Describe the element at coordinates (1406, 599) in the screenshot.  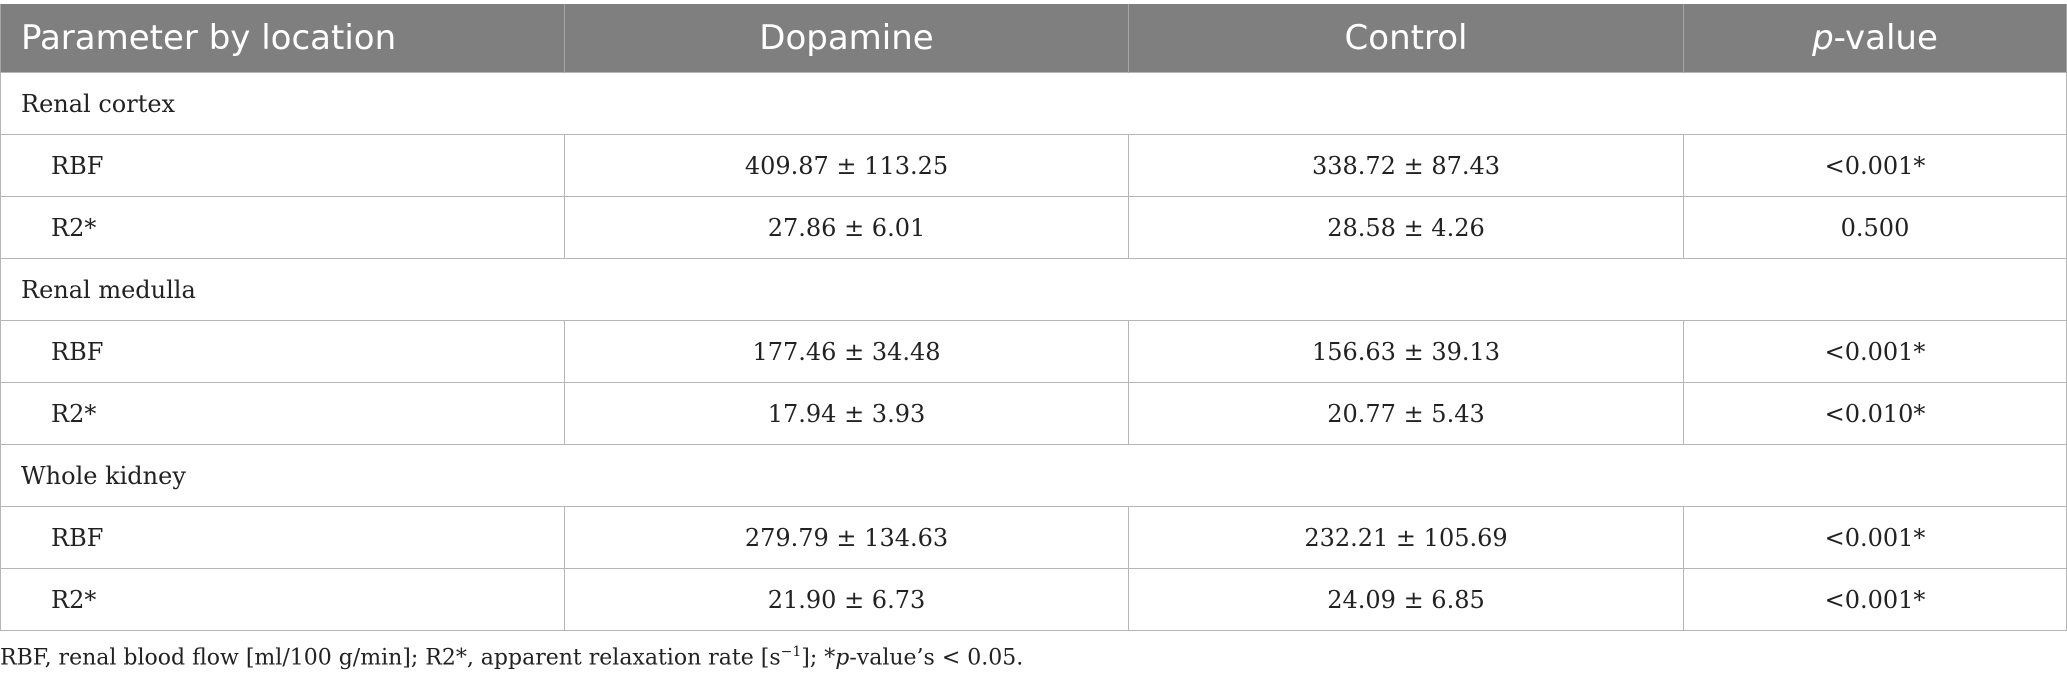
I see `control-cell: 24.09 ± 6.85` at that location.